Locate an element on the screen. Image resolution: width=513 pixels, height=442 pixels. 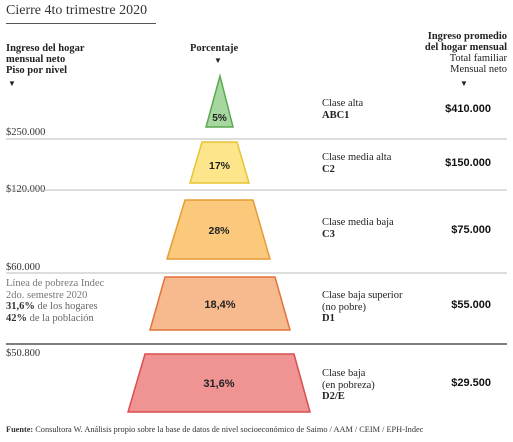
right-header-line2: del hogar mensual is located at coordinates (465, 47).